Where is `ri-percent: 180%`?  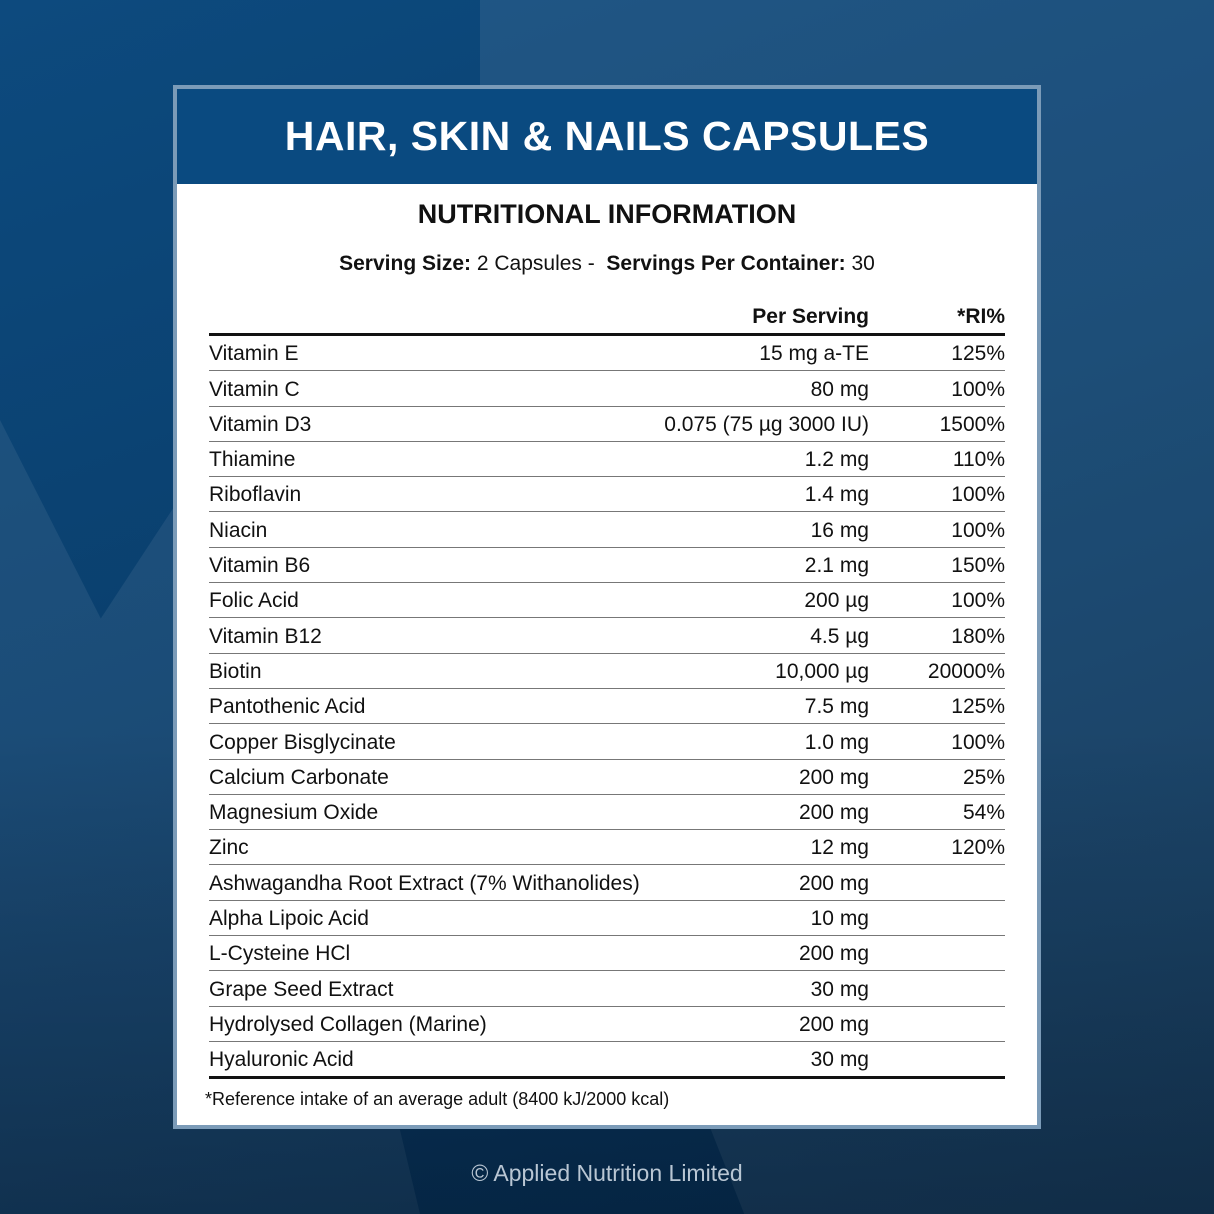
ri-percent: 180% is located at coordinates (978, 636).